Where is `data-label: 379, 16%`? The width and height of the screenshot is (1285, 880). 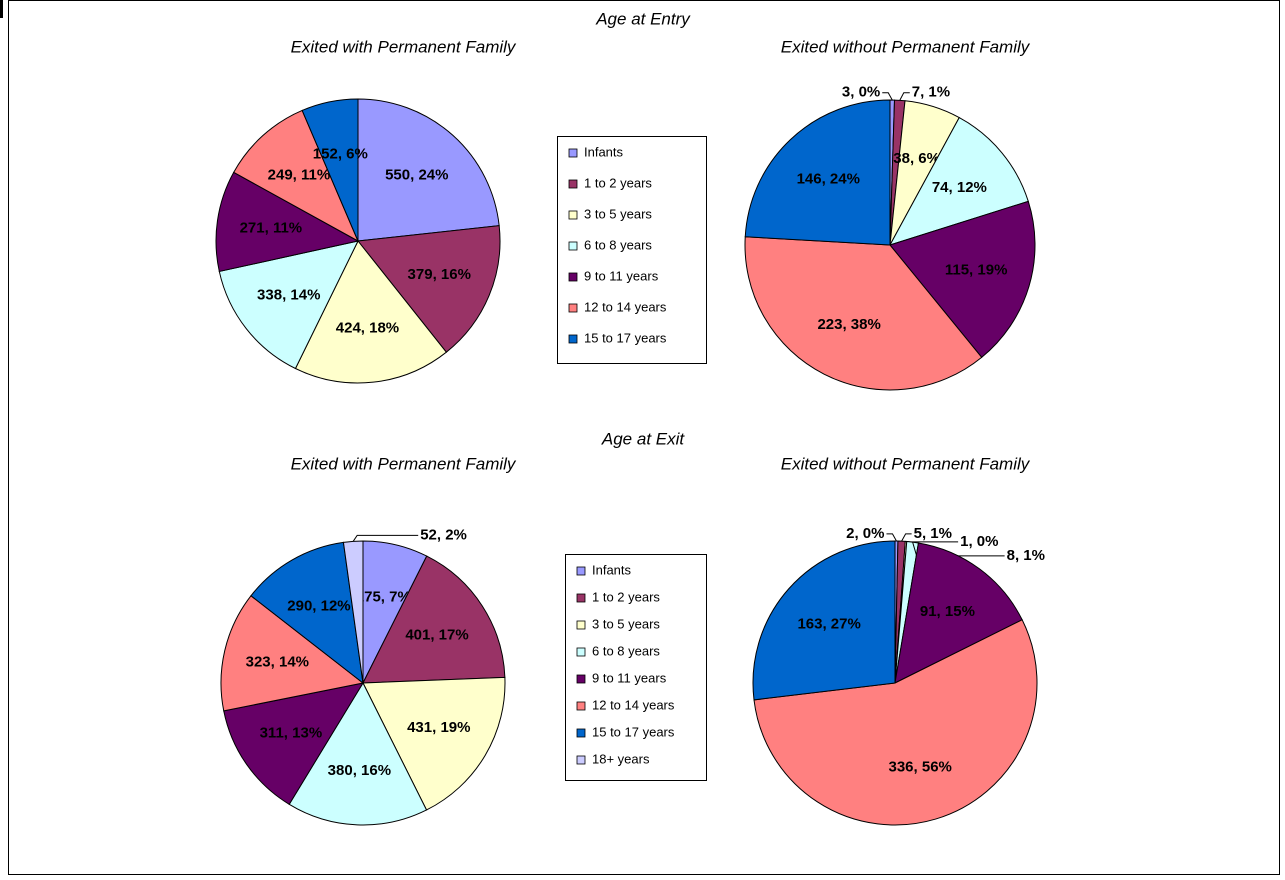
data-label: 379, 16% is located at coordinates (439, 274).